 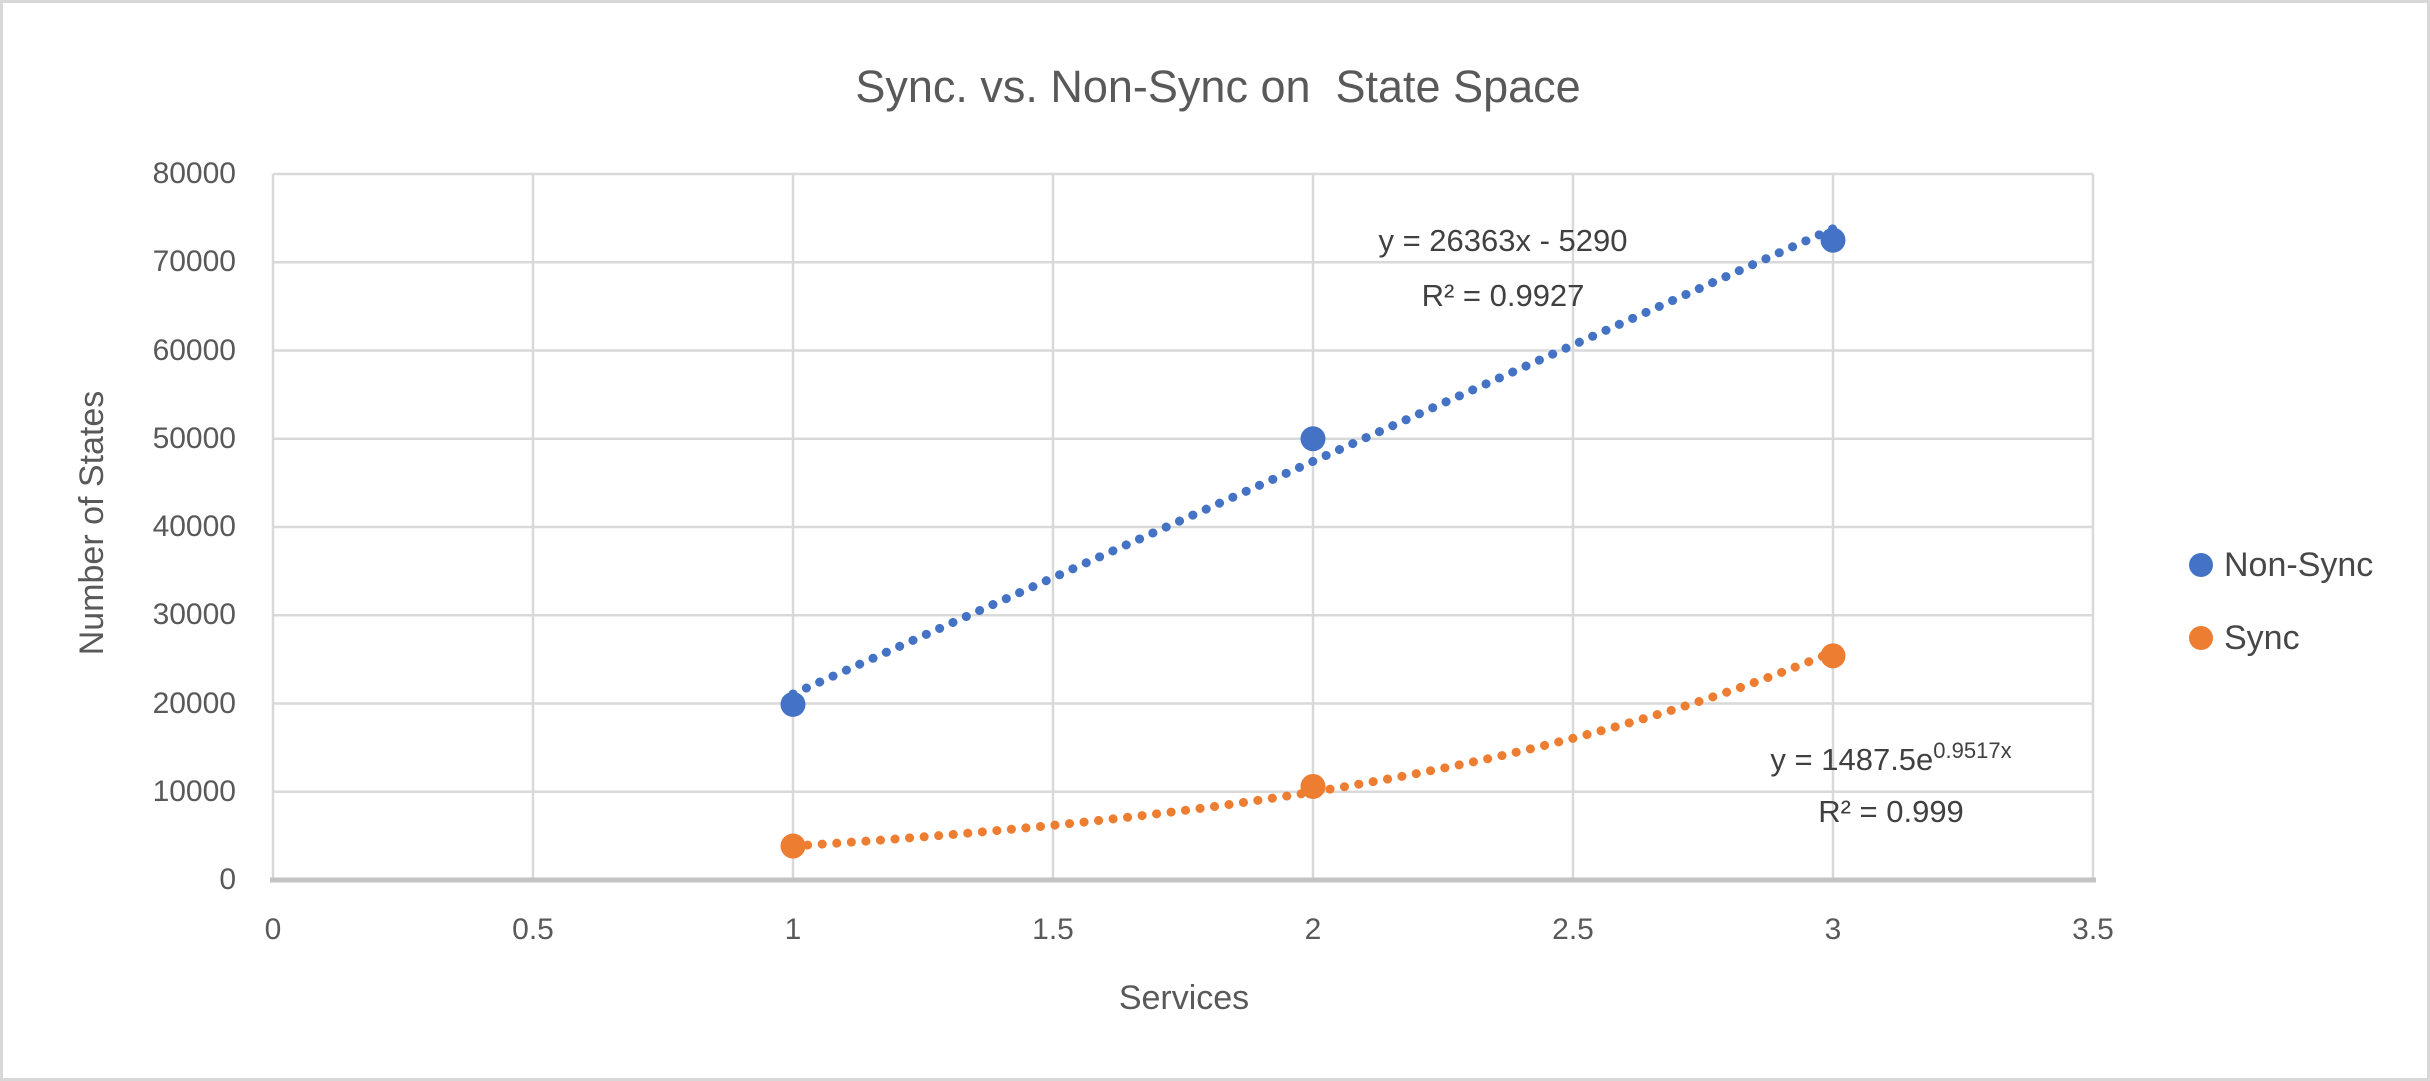 What do you see at coordinates (2299, 565) in the screenshot?
I see `legend-label-non-sync: Non-Sync` at bounding box center [2299, 565].